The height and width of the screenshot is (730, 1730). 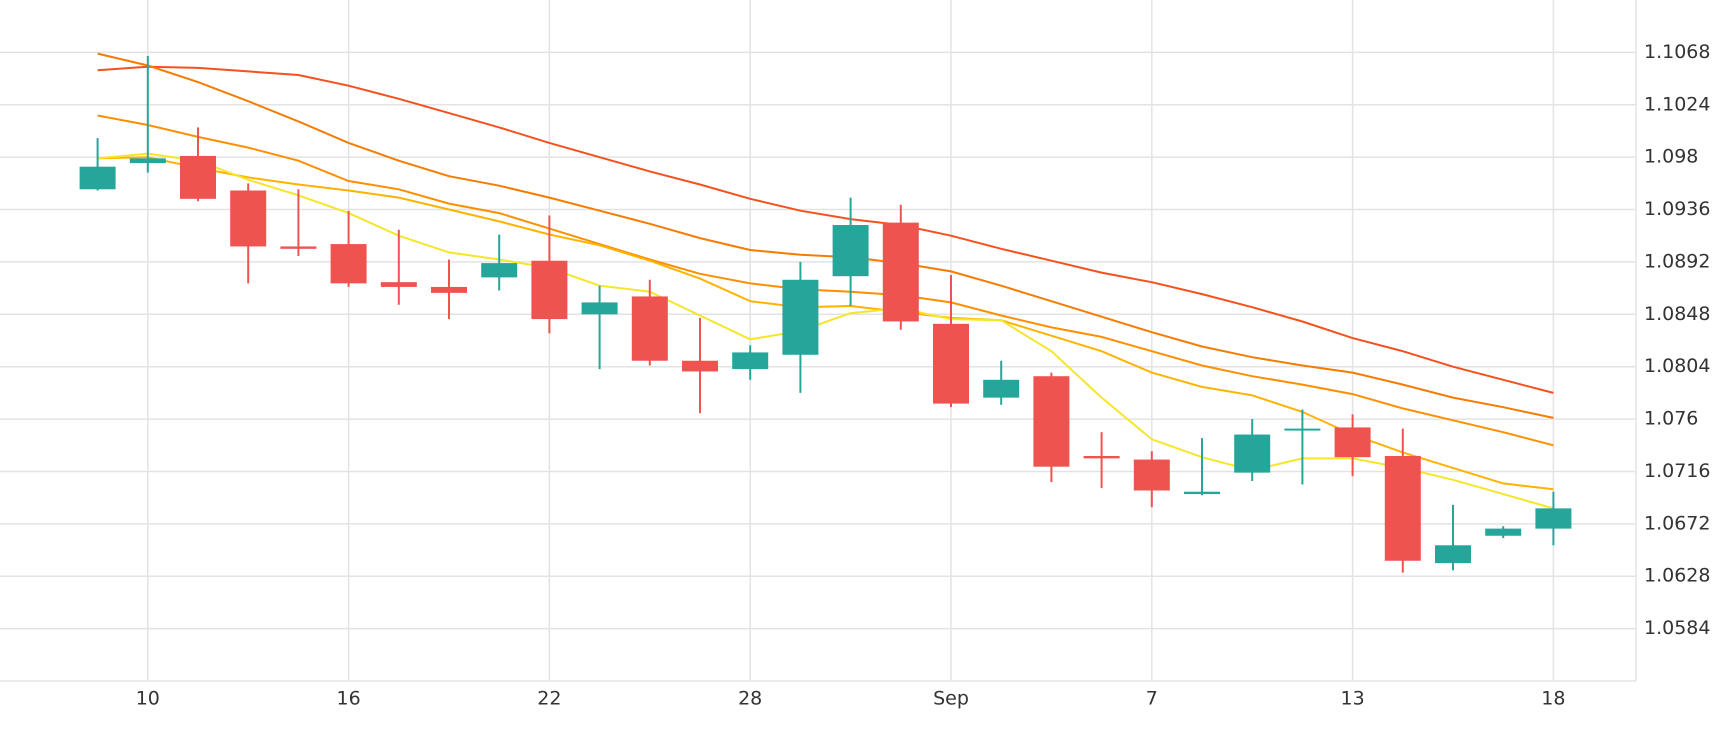 What do you see at coordinates (1677, 471) in the screenshot?
I see `y-tick-label: 1.0716` at bounding box center [1677, 471].